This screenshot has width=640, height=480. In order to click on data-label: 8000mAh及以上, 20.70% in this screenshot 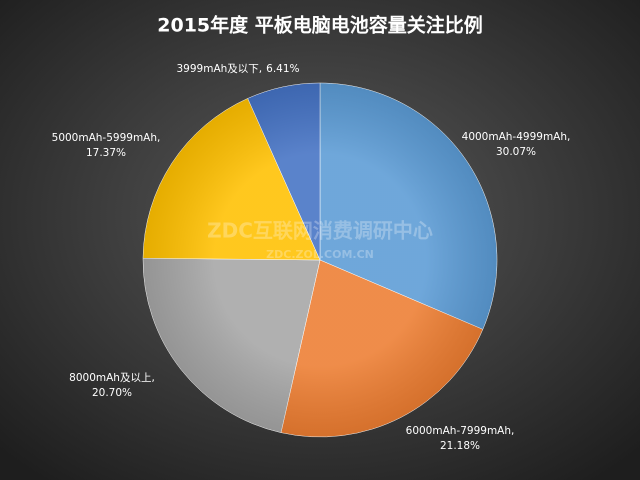, I will do `click(112, 385)`.